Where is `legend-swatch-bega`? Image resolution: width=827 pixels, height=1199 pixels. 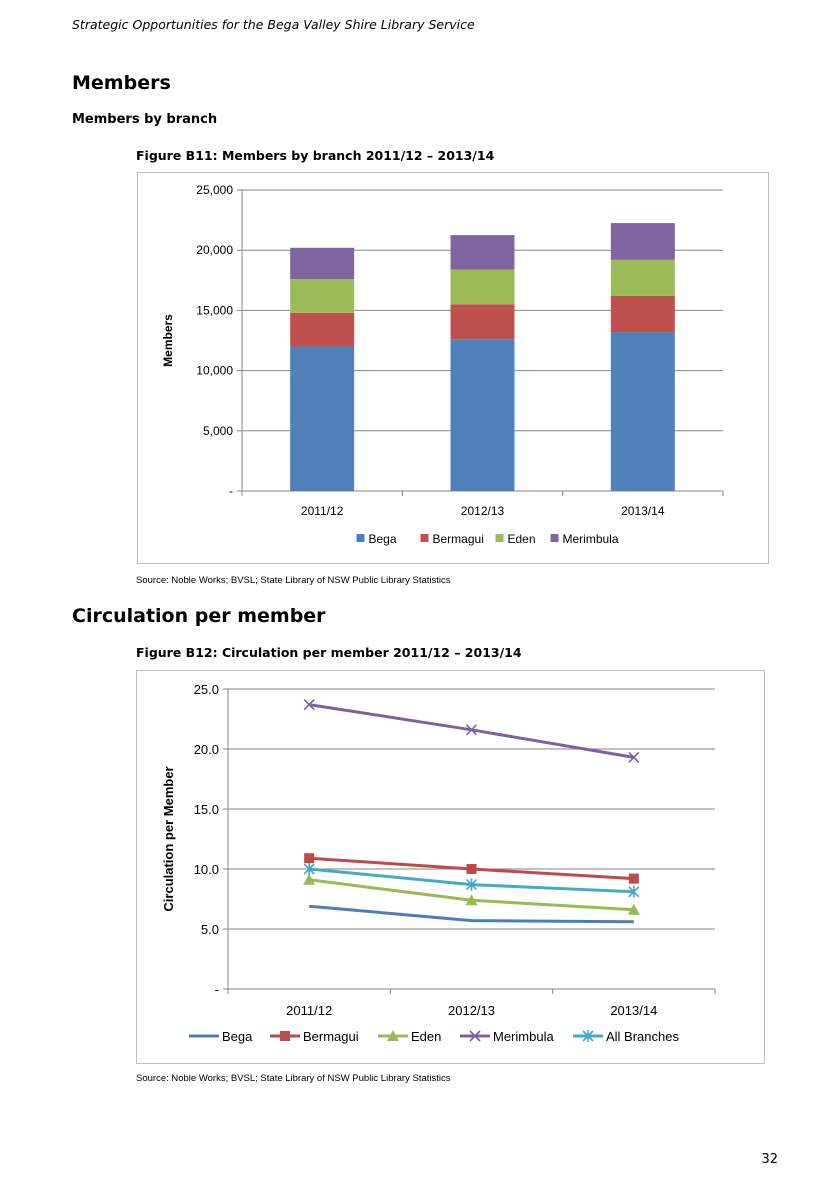 legend-swatch-bega is located at coordinates (360, 538).